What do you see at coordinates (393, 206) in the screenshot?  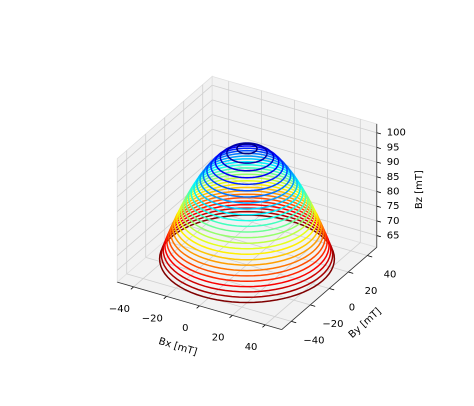 I see `z-tick-label: 75` at bounding box center [393, 206].